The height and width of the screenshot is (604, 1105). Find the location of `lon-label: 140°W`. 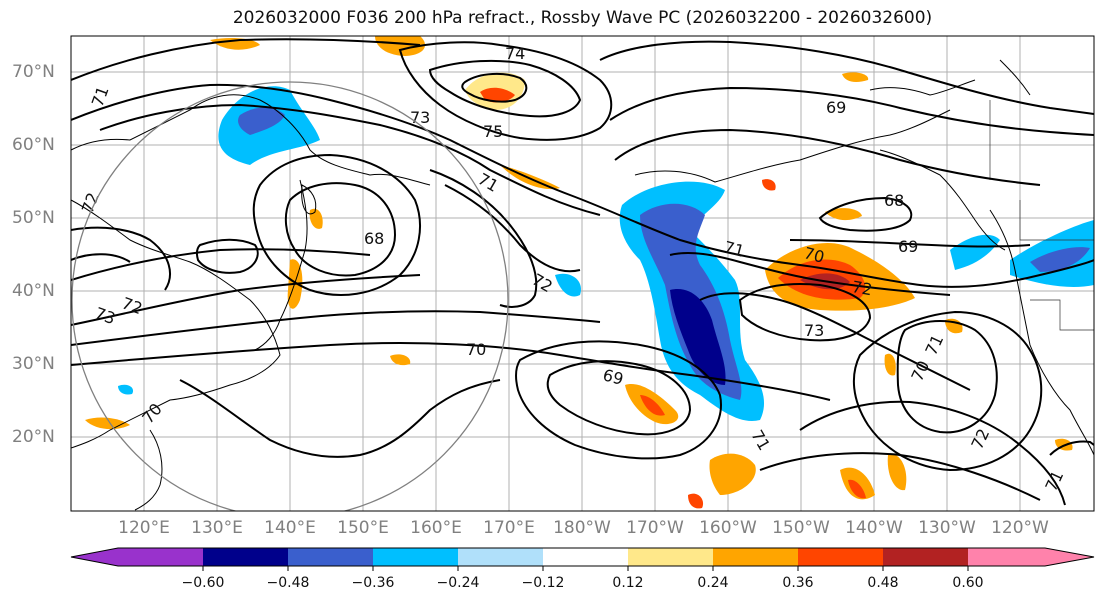

lon-label: 140°W is located at coordinates (874, 528).